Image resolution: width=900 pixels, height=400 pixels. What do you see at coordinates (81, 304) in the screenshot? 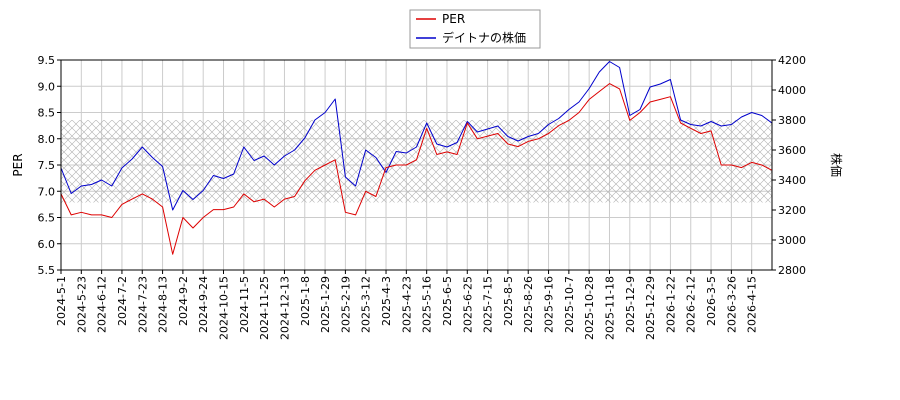
I see `x-tick-label: 2024-5-23` at bounding box center [81, 304].